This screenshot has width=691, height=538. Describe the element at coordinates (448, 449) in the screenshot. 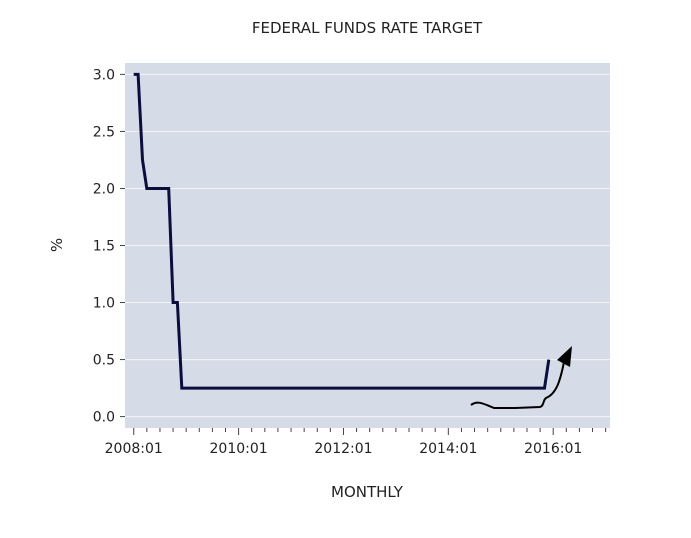

I see `x-tick-label: 2014:01` at that location.